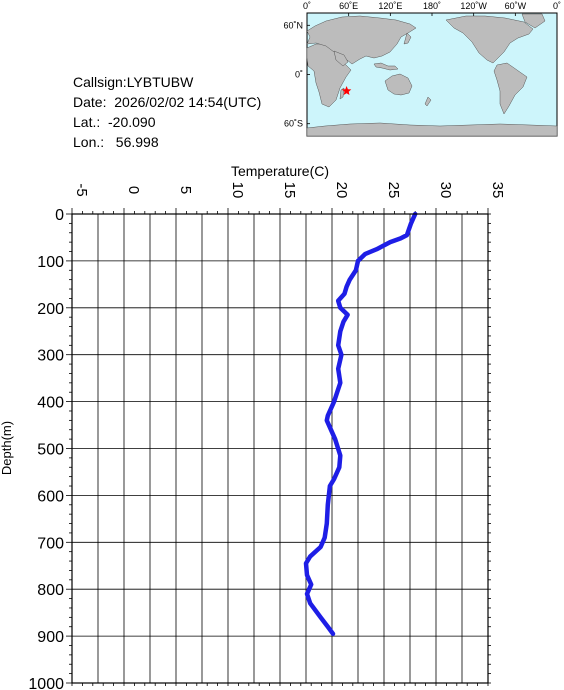 The height and width of the screenshot is (690, 564). Describe the element at coordinates (341, 58) in the screenshot. I see `landmass-arabia` at that location.